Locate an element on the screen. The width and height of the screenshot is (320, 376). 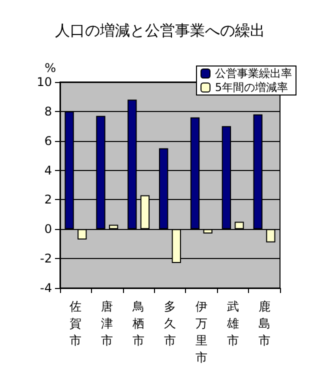
y-tick-label: 6 is located at coordinates (48, 141).